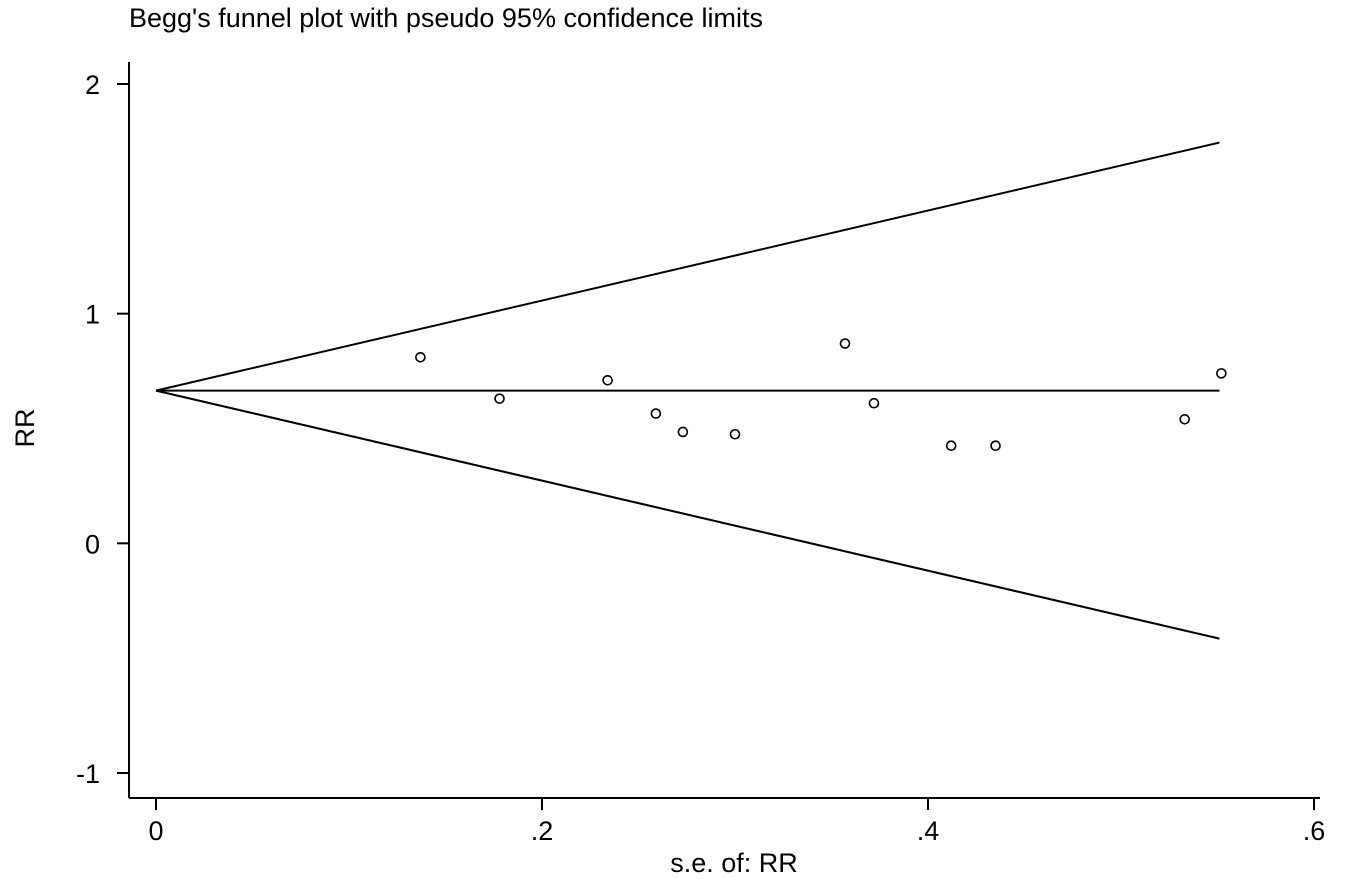  Describe the element at coordinates (92, 315) in the screenshot. I see `y-tick-label: 1` at that location.